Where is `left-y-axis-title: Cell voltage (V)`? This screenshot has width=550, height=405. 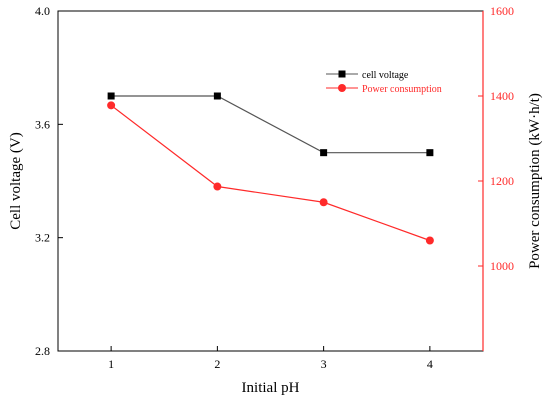 left-y-axis-title: Cell voltage (V) is located at coordinates (16, 180).